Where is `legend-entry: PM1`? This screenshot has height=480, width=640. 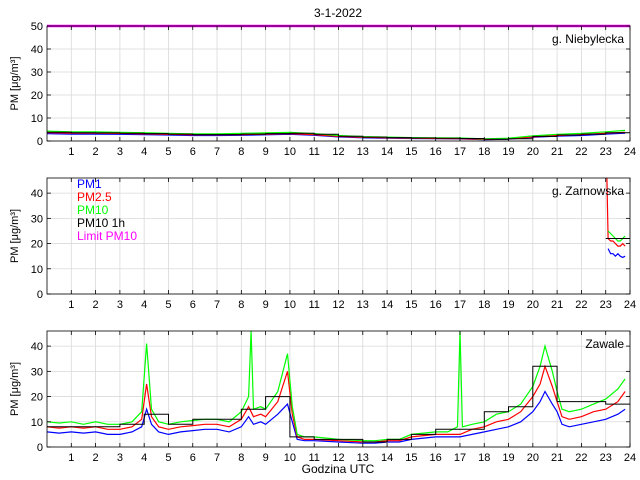 legend-entry: PM1 is located at coordinates (89, 184).